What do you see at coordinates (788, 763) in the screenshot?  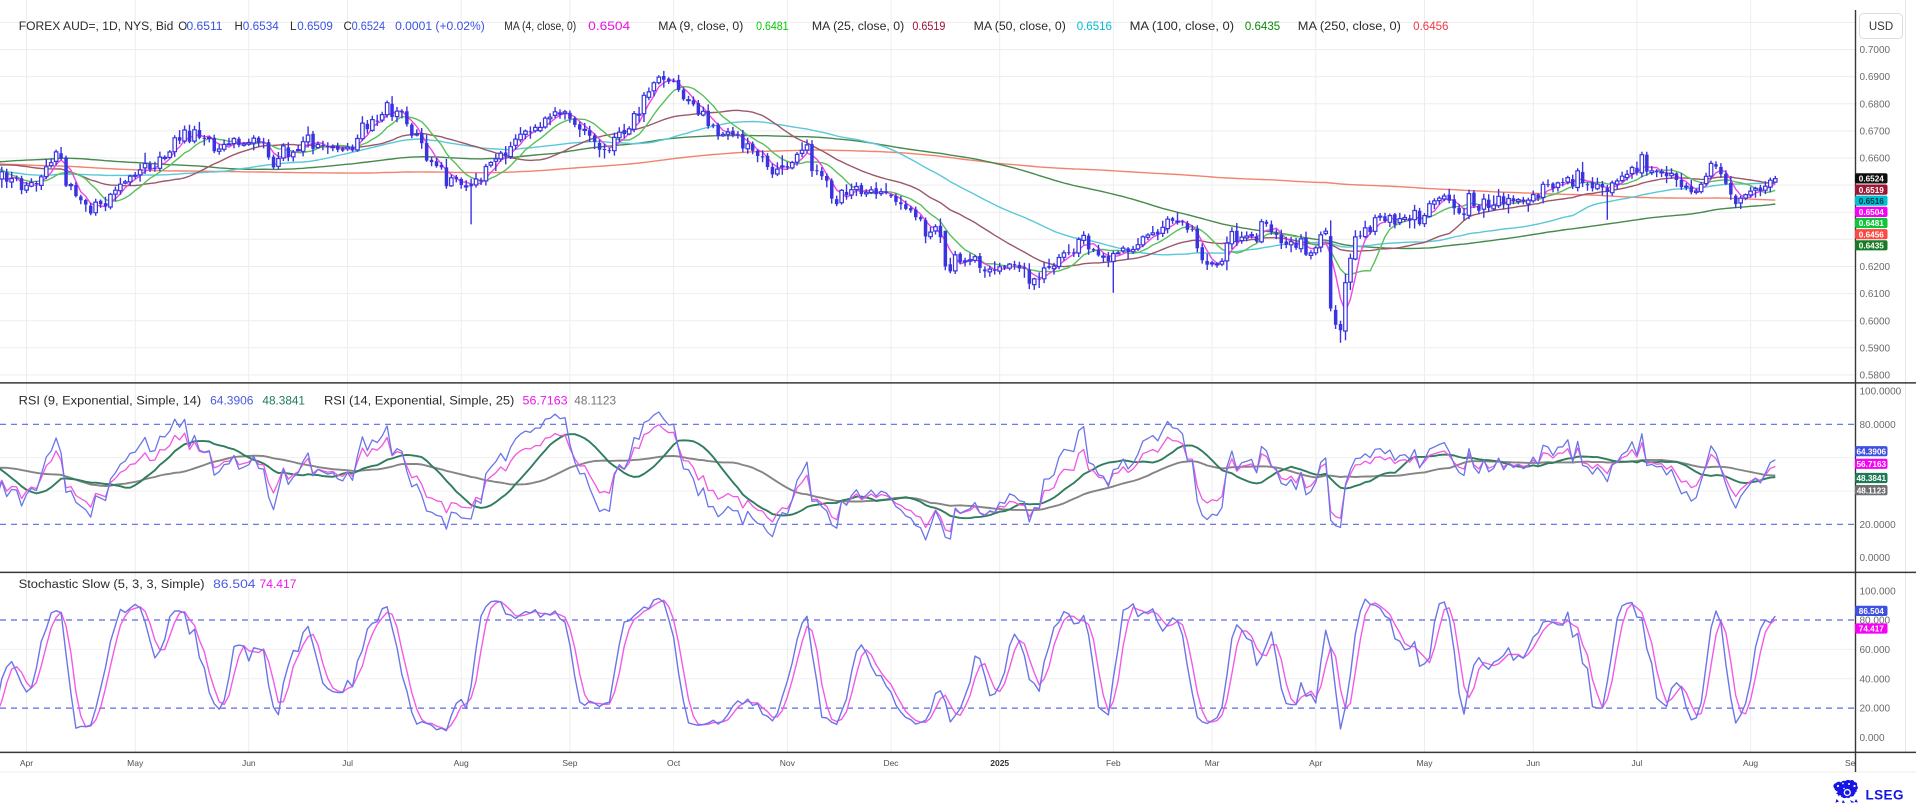 I see `svg-text: Nov` at bounding box center [788, 763].